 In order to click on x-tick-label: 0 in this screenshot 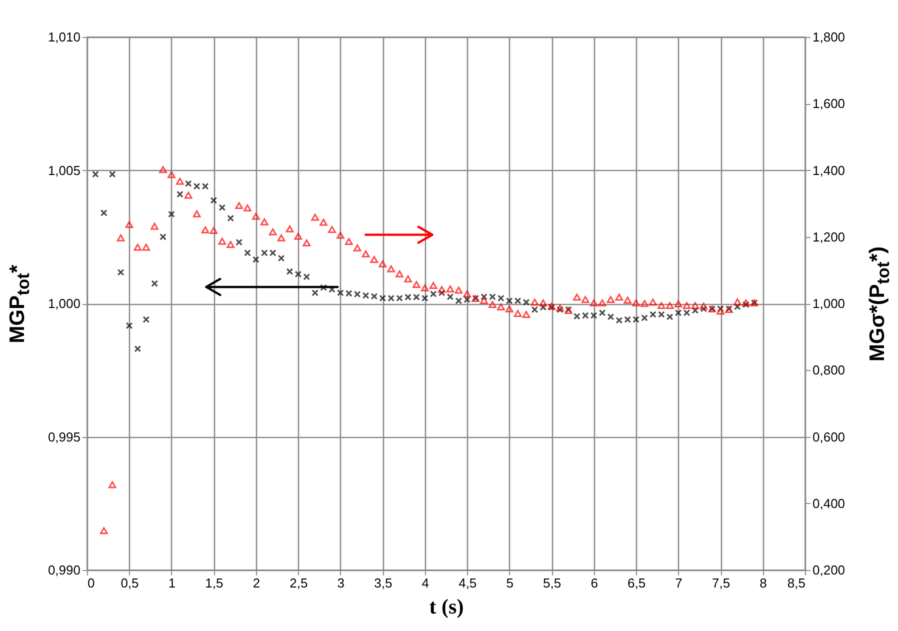, I will do `click(91, 583)`.